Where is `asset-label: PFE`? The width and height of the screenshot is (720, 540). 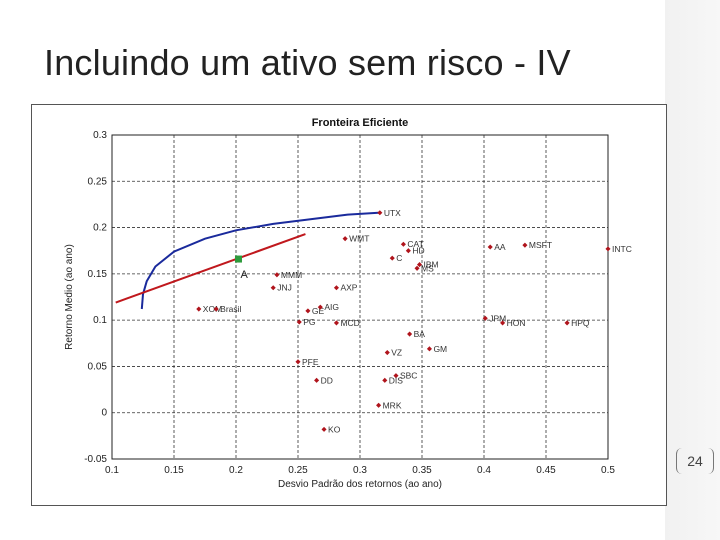
asset-label: PFE is located at coordinates (310, 362).